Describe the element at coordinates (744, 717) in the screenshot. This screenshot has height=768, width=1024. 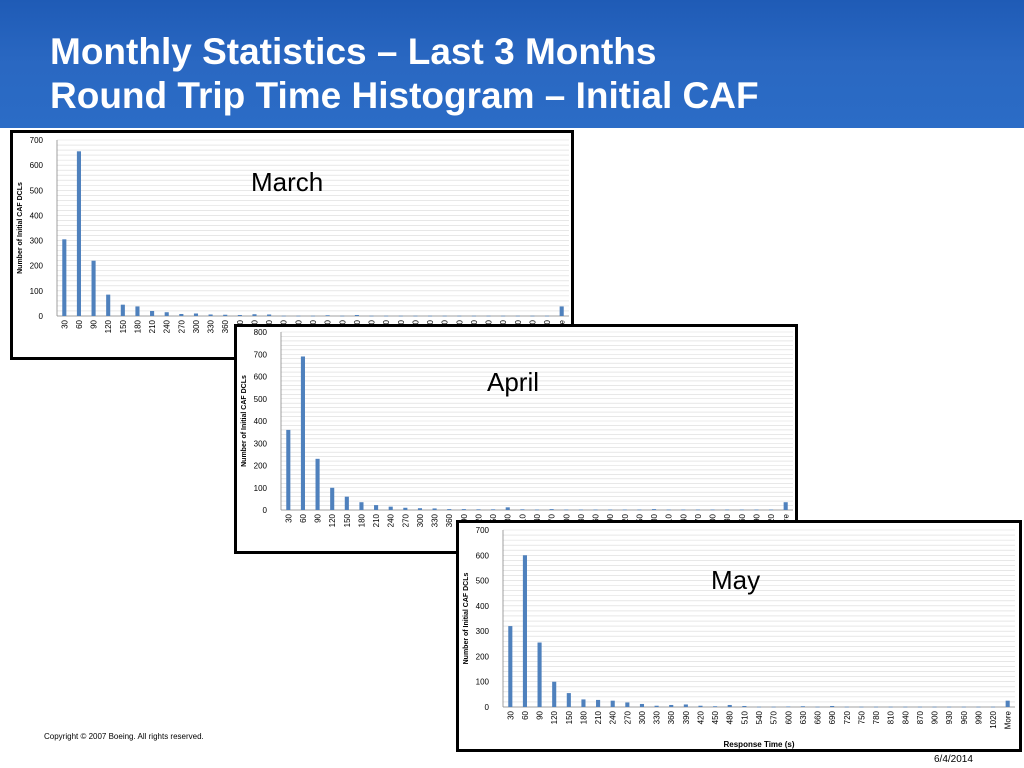
I see `x-tick-label: 510` at that location.